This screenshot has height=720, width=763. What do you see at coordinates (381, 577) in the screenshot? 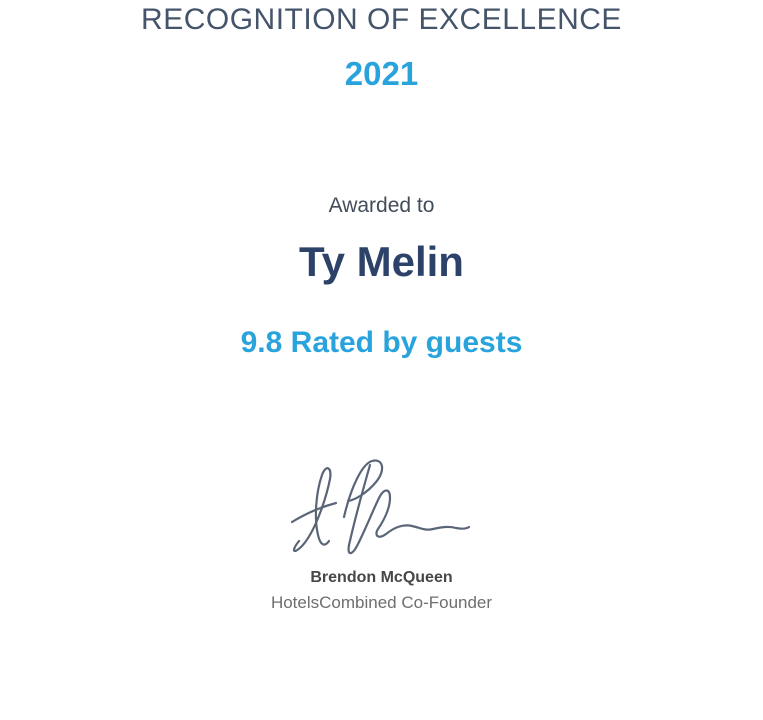
I see `signer-name: Brendon McQueen` at bounding box center [381, 577].